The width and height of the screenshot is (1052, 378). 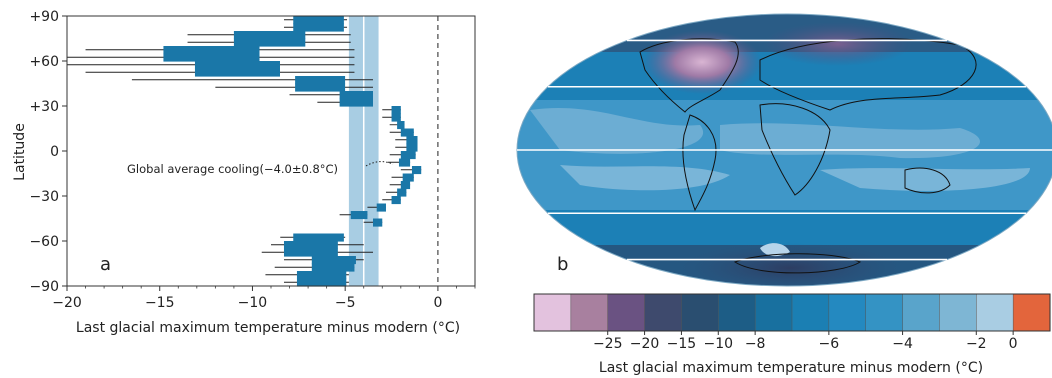 I want to click on colorbar-tick-label: 0, so click(x=1013, y=344).